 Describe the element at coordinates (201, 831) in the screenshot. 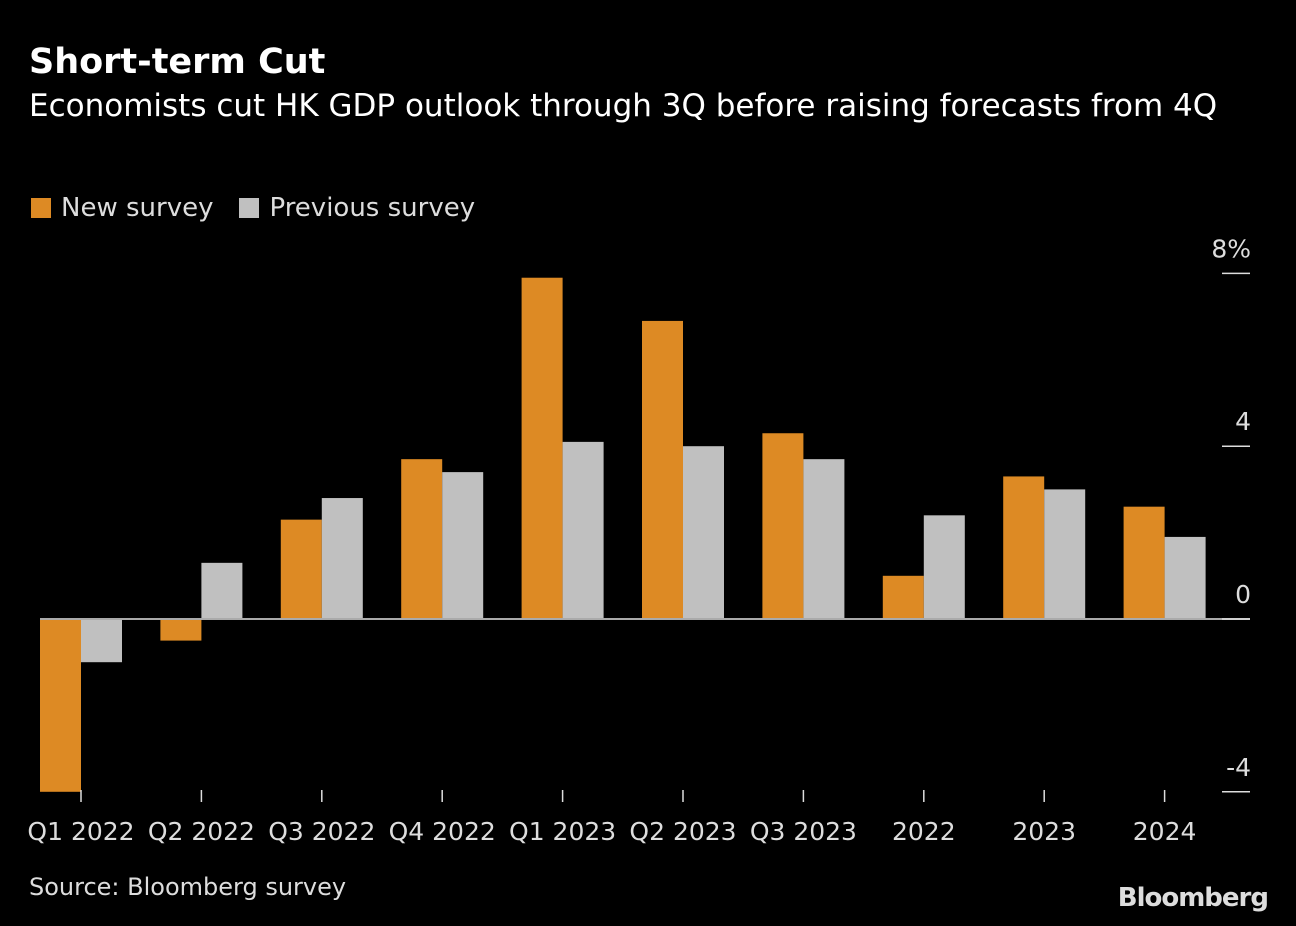

I see `x-tick-label-1: Q2 2022` at that location.